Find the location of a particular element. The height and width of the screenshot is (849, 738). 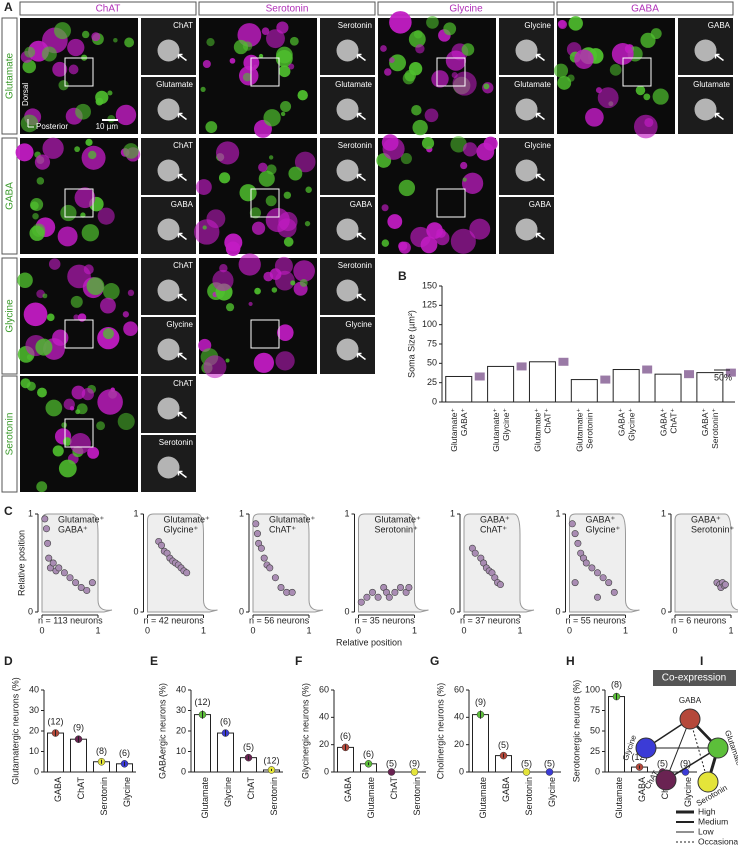

node is located at coordinates (708, 782).